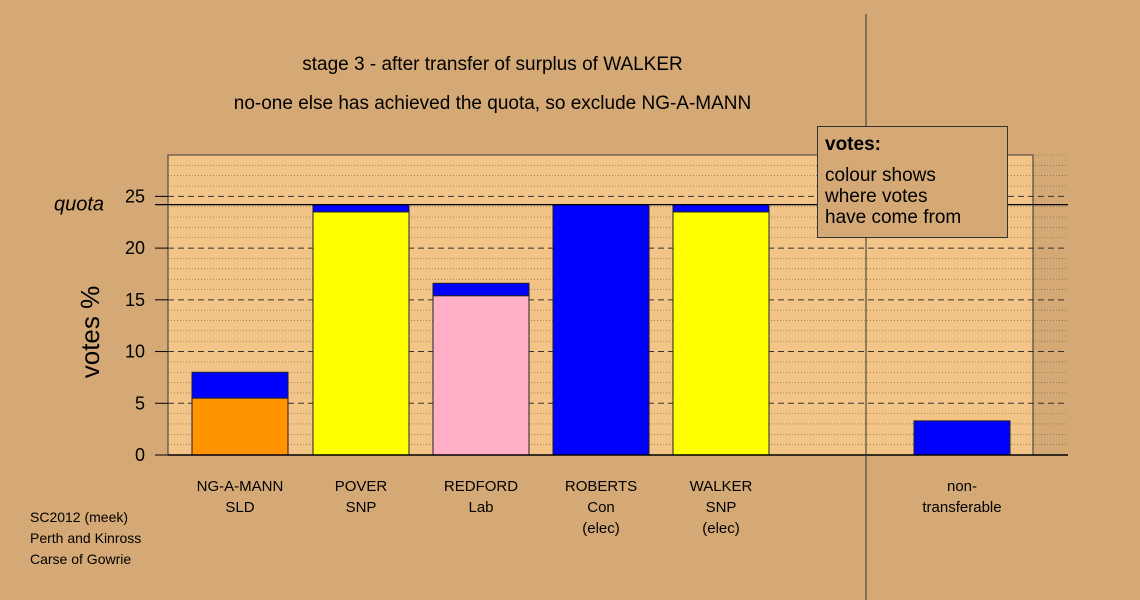 The width and height of the screenshot is (1140, 600). I want to click on legend-line: where votes, so click(876, 196).